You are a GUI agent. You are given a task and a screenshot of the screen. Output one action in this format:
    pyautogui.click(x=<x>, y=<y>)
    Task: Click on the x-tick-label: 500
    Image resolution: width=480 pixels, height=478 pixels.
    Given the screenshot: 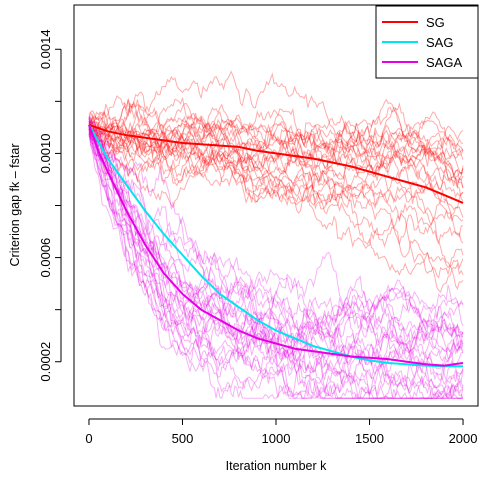 What is the action you would take?
    pyautogui.click(x=183, y=438)
    